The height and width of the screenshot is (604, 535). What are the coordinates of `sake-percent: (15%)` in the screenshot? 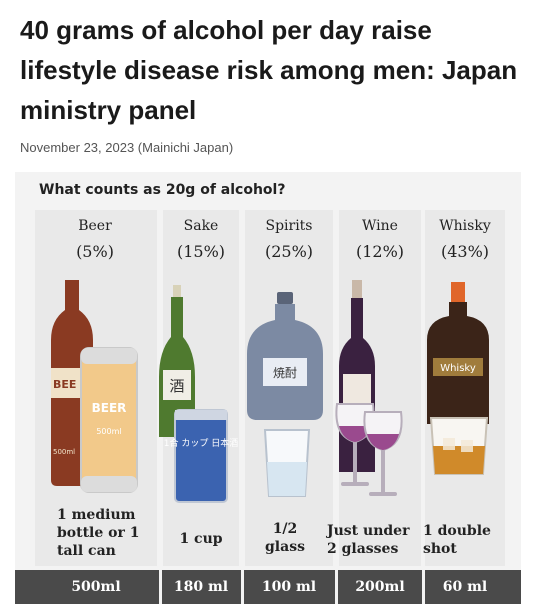 It's located at (201, 251).